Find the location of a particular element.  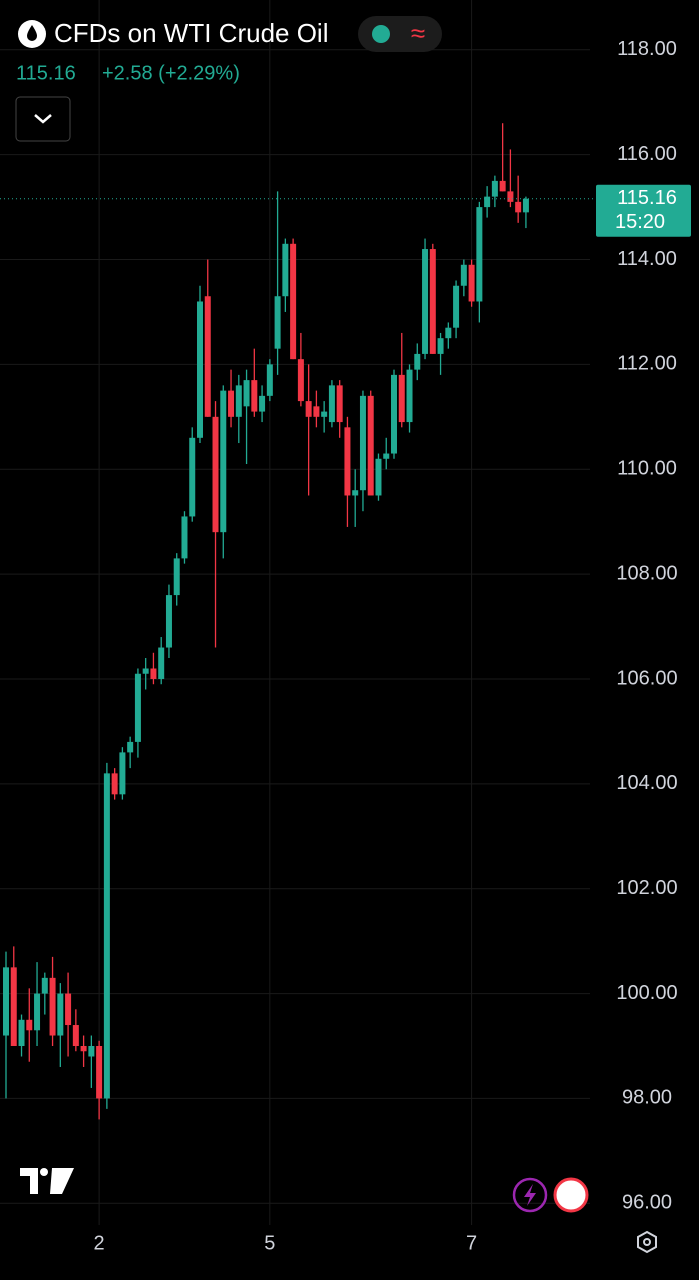

y-tick-label: 110.00 is located at coordinates (647, 469).